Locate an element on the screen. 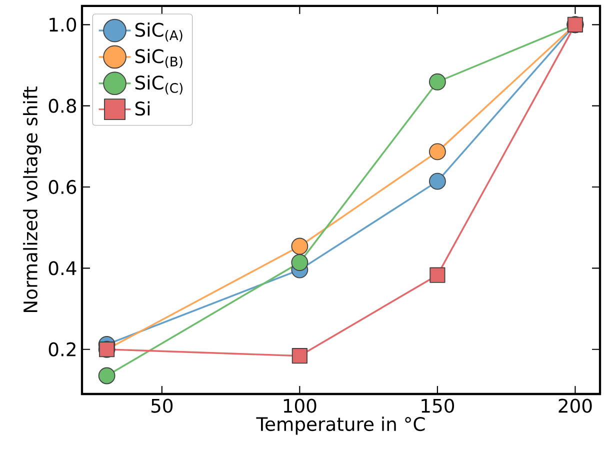 The height and width of the screenshot is (452, 605). y-tick-label: 0.4 is located at coordinates (62, 268).